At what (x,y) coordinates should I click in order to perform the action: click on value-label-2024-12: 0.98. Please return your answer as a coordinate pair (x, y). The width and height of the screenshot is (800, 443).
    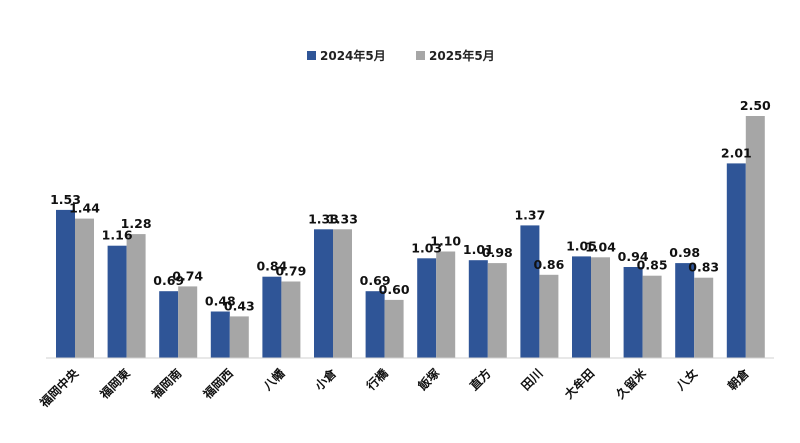
    Looking at the image, I should click on (684, 252).